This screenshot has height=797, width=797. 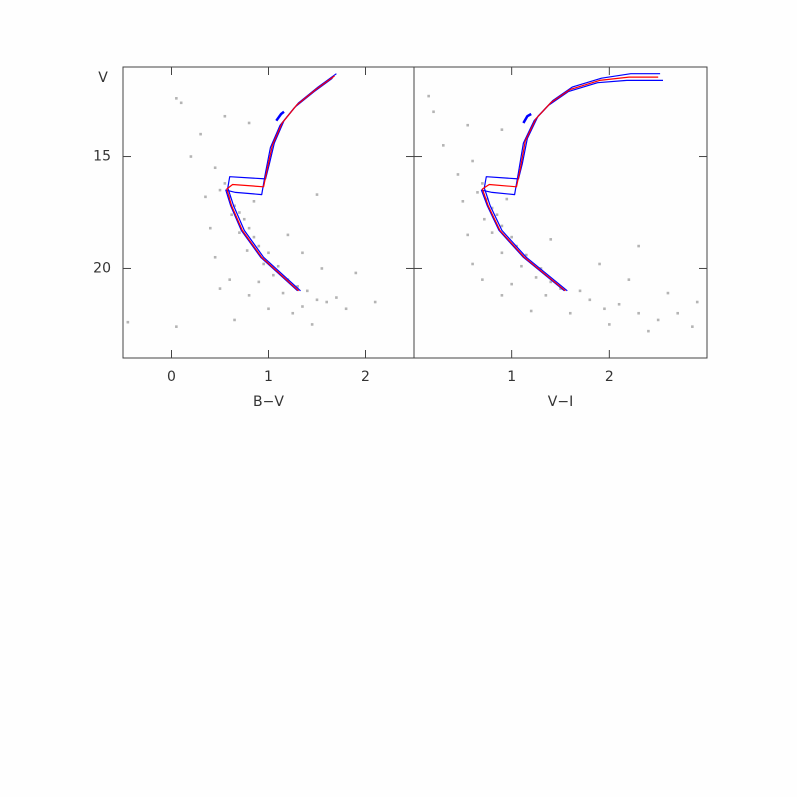 I want to click on x-axis-label: B−V, so click(x=268, y=402).